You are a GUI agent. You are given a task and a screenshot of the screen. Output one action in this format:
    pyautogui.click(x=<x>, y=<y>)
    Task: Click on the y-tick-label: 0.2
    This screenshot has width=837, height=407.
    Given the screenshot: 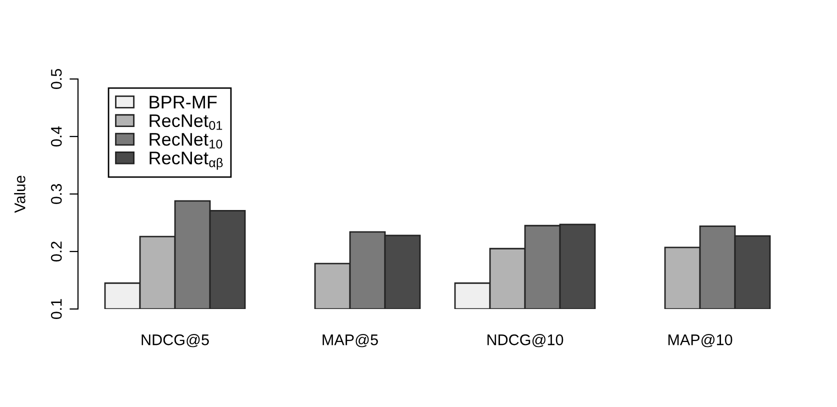 What is the action you would take?
    pyautogui.click(x=56, y=252)
    